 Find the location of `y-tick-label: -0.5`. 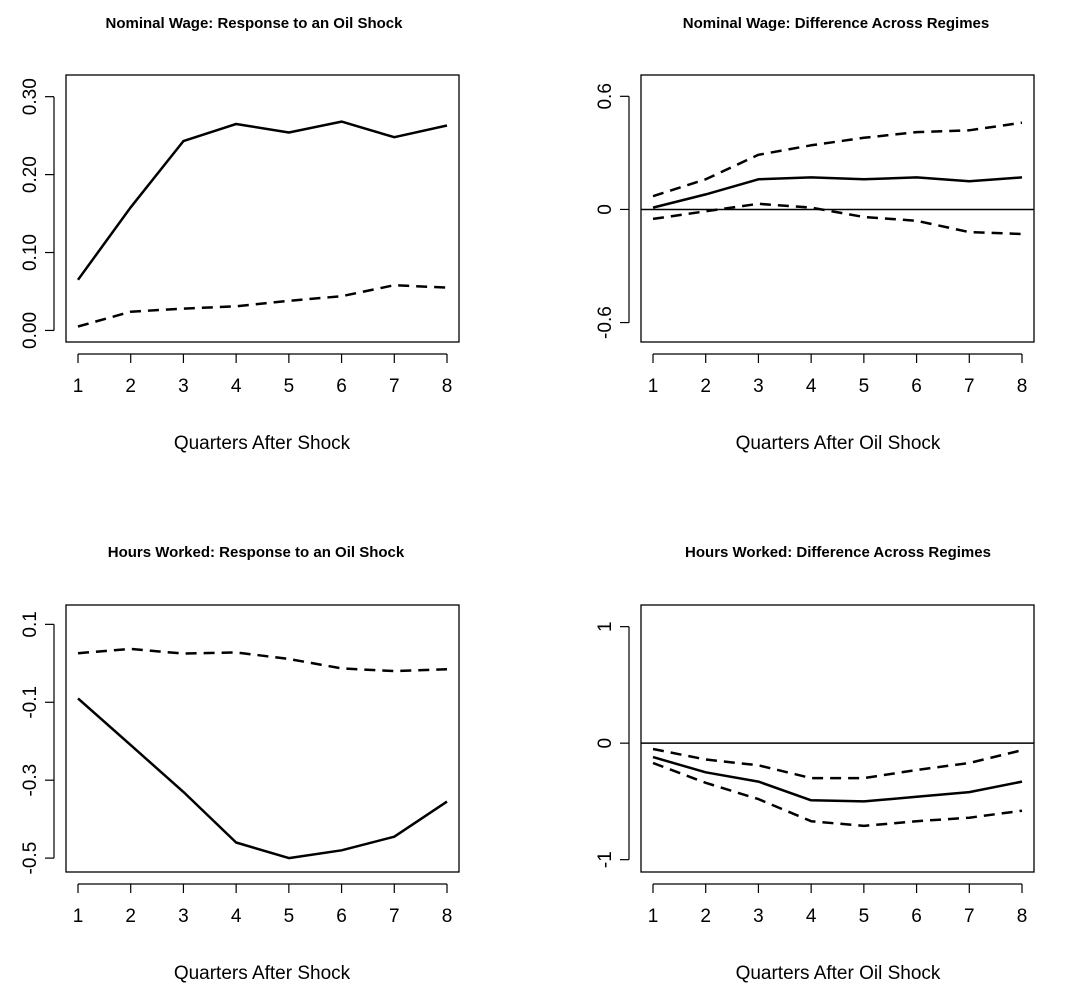

y-tick-label: -0.5 is located at coordinates (30, 858).